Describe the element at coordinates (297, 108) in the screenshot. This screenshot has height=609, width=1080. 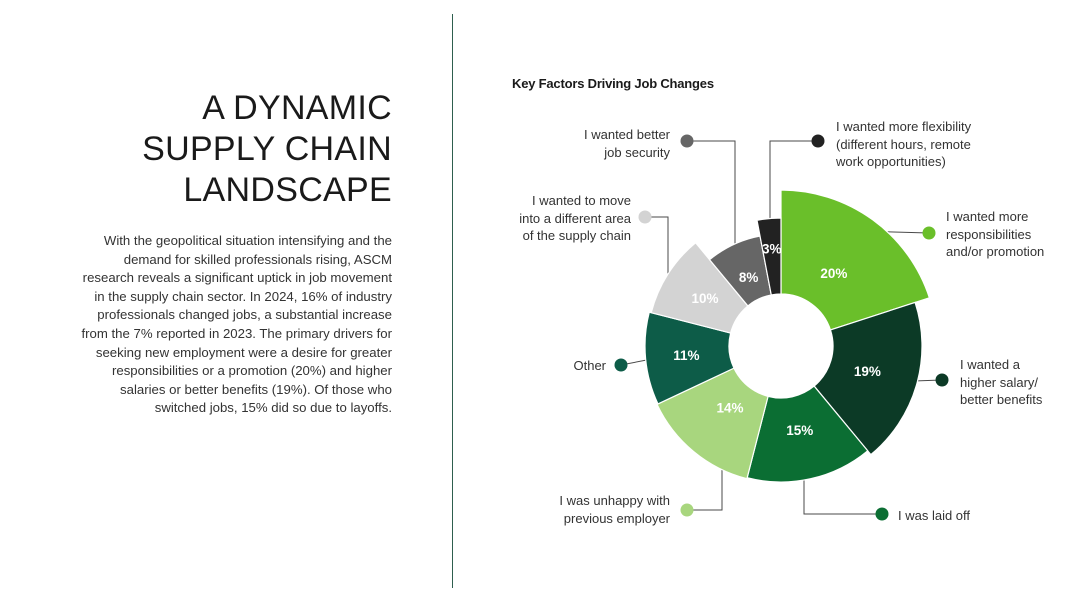
I see `headline-line: A DYNAMIC` at that location.